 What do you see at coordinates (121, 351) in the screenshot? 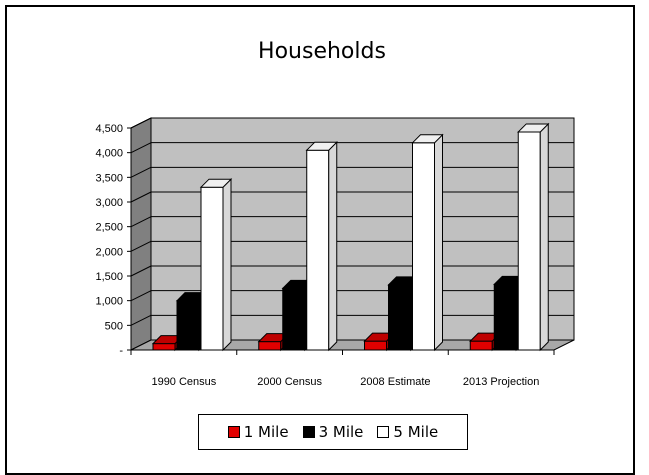
I see `y-tick-label: -` at bounding box center [121, 351].